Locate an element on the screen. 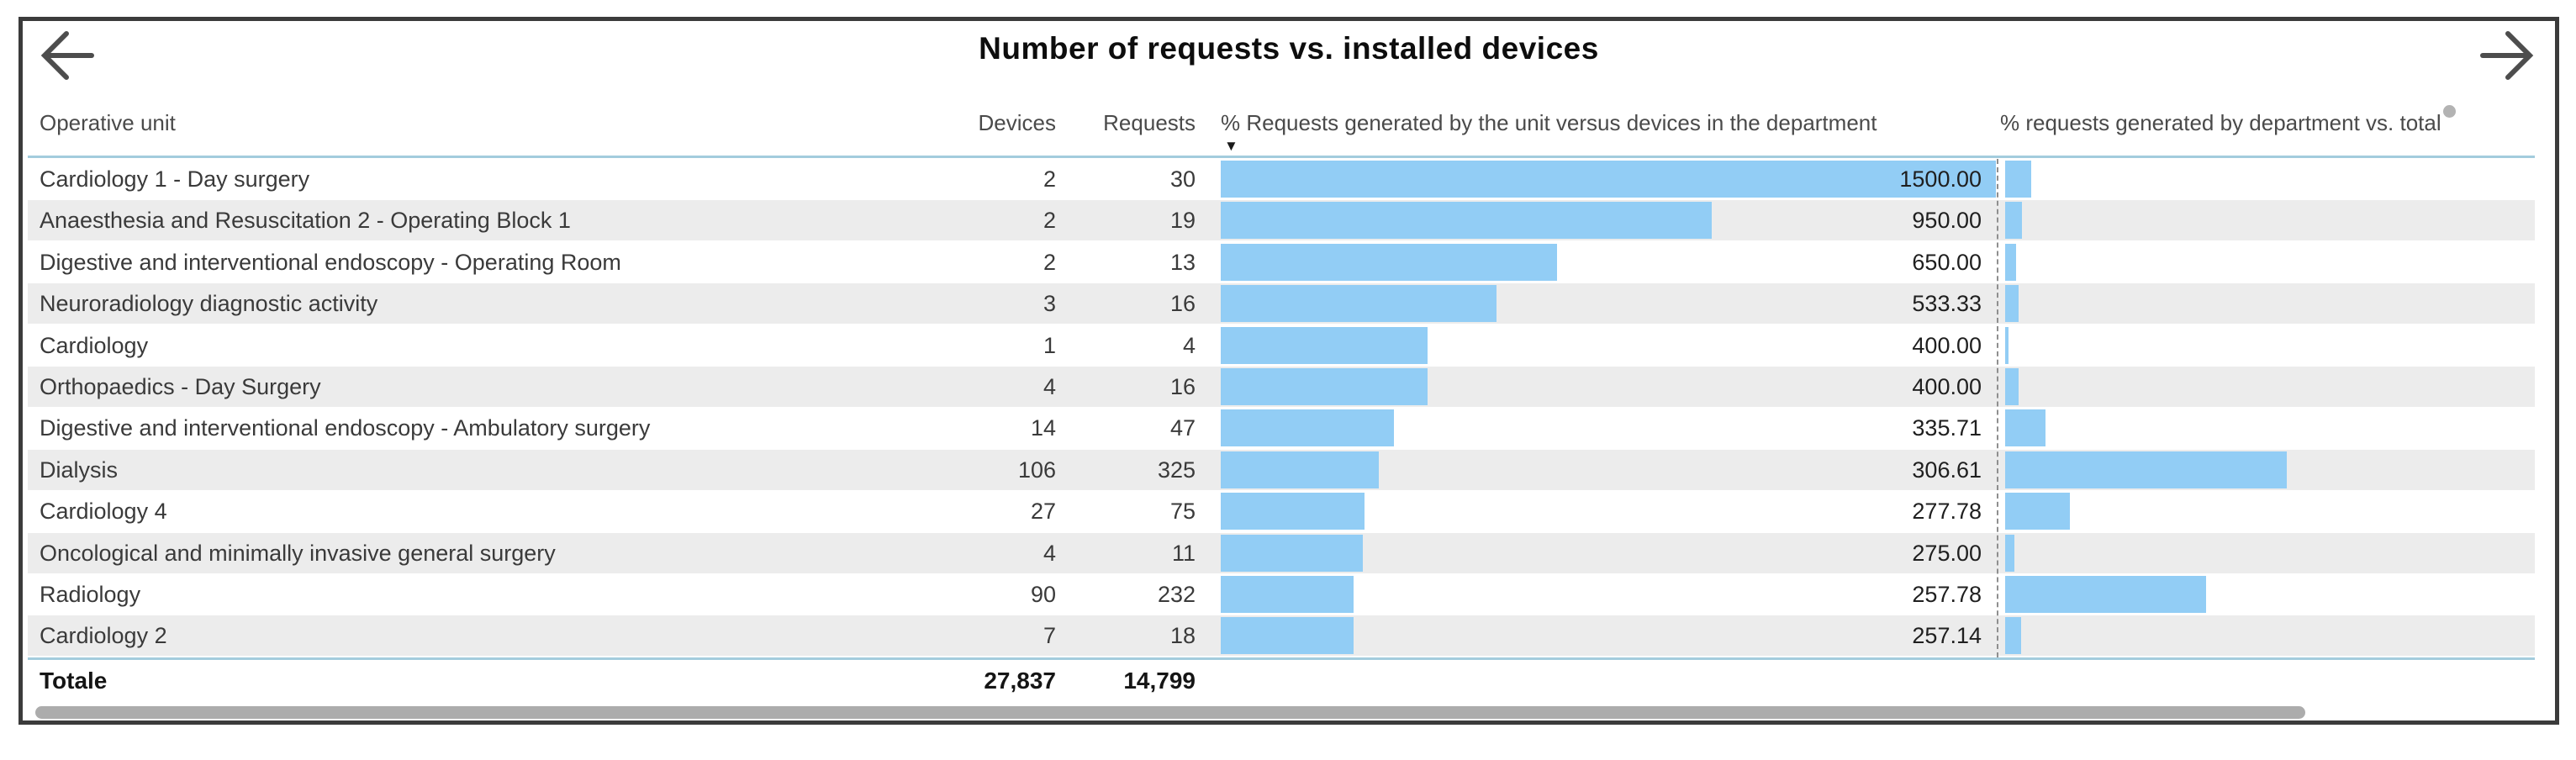 The width and height of the screenshot is (2576, 760). pct-requests-vs-devices-value: 257.78 is located at coordinates (1947, 594).